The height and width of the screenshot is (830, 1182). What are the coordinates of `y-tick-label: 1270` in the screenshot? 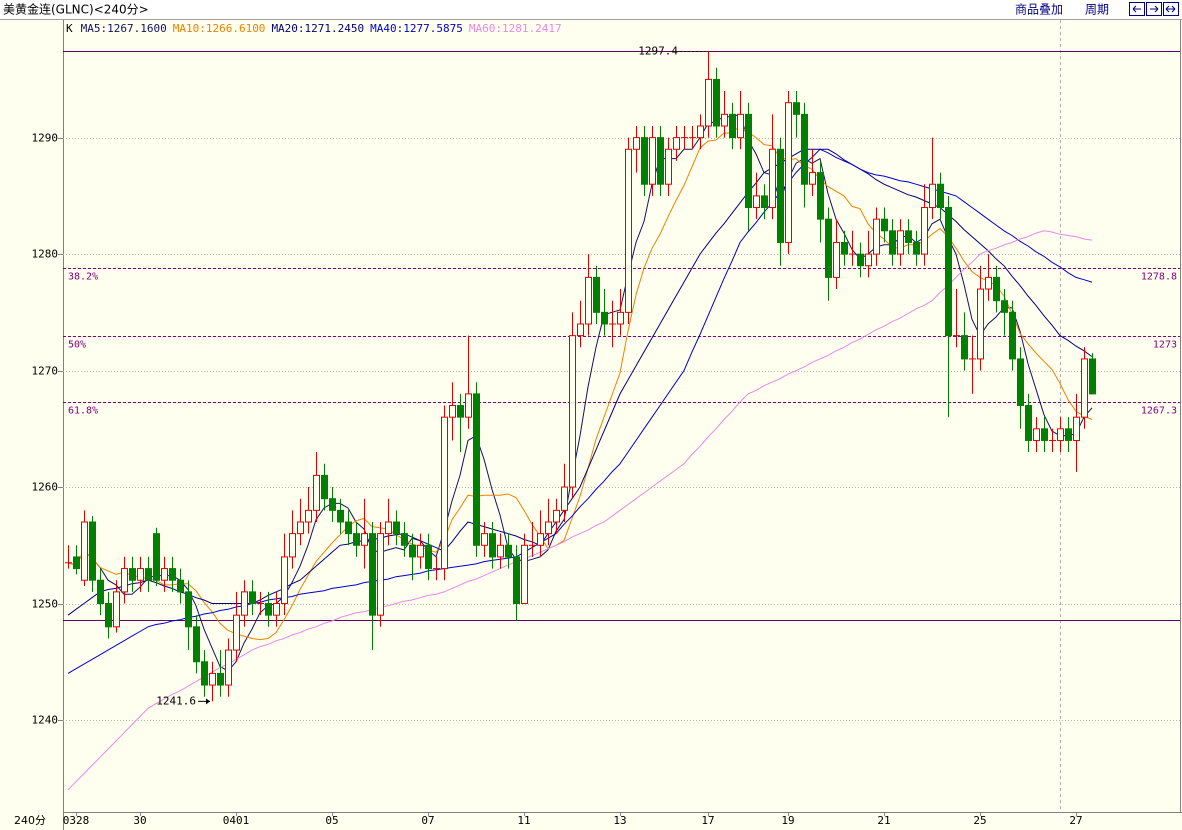 It's located at (45, 371).